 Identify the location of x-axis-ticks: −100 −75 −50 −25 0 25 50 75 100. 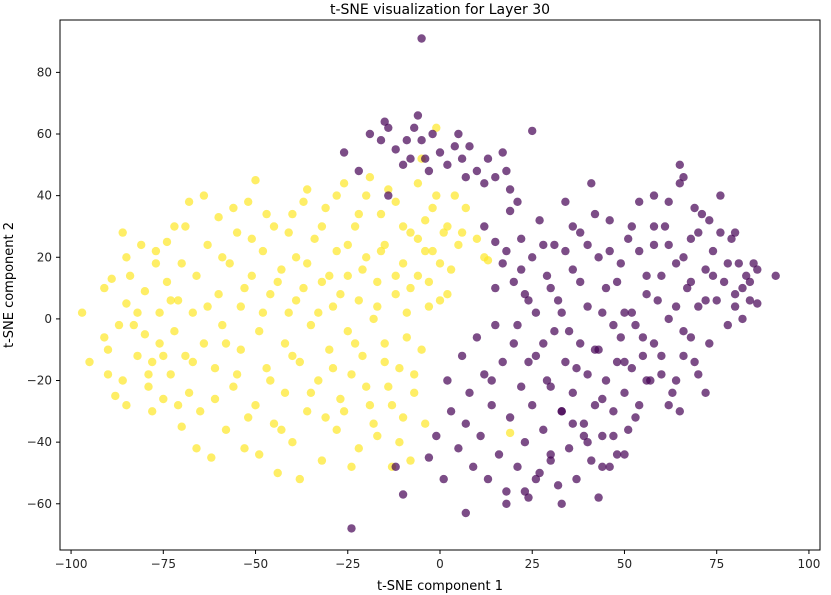
(437, 560).